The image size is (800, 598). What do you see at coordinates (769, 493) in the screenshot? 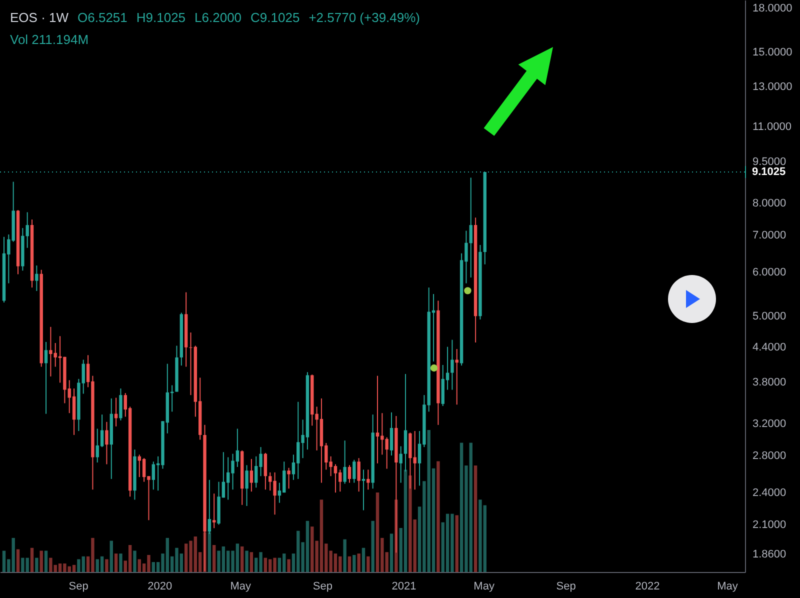
I see `y-tick-label: 2.4000` at bounding box center [769, 493].